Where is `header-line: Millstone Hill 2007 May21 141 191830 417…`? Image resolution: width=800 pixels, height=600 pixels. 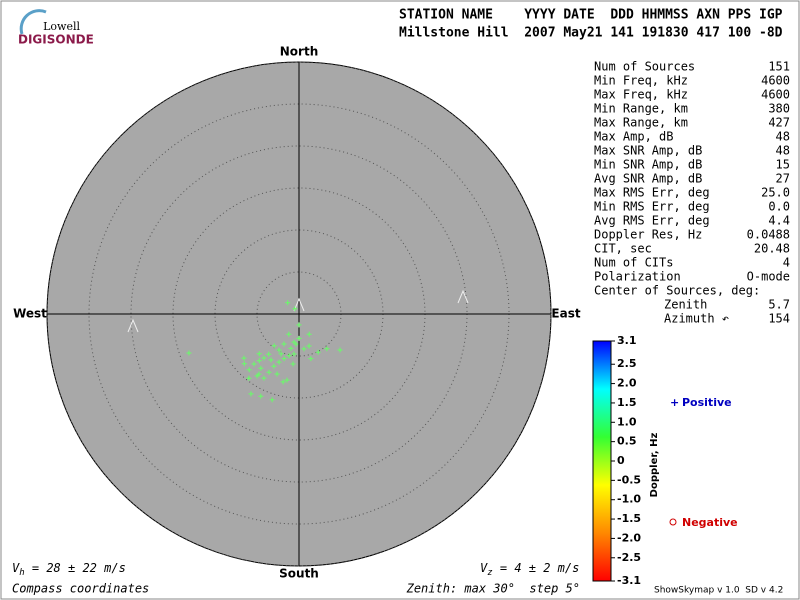 header-line: Millstone Hill 2007 May21 141 191830 417… is located at coordinates (591, 33).